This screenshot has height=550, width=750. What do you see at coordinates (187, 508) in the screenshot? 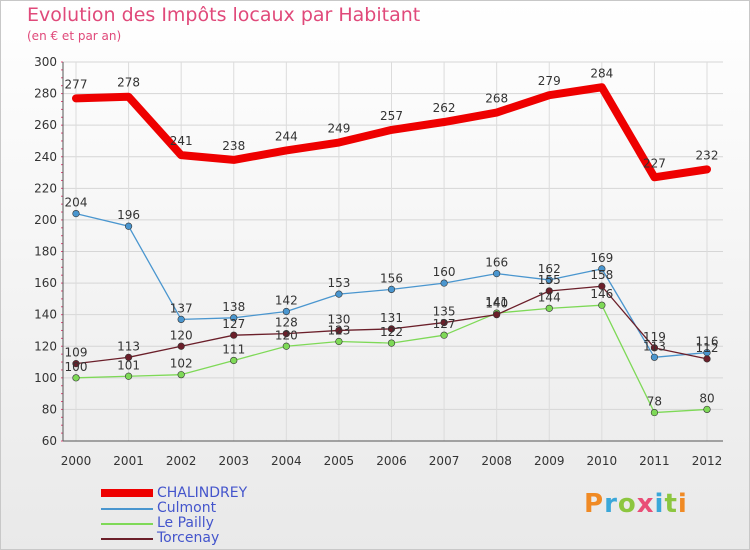
I see `legend-label: Culmont` at bounding box center [187, 508].